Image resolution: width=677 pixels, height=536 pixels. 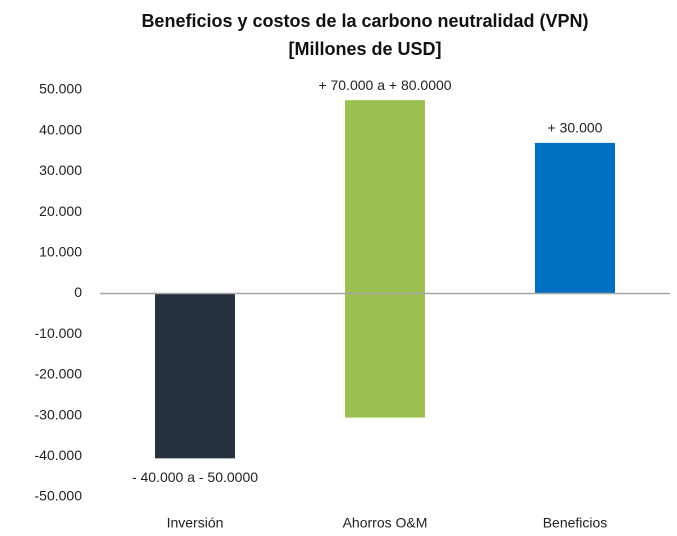 I want to click on bar-annotation: + 30.000, so click(x=575, y=128).